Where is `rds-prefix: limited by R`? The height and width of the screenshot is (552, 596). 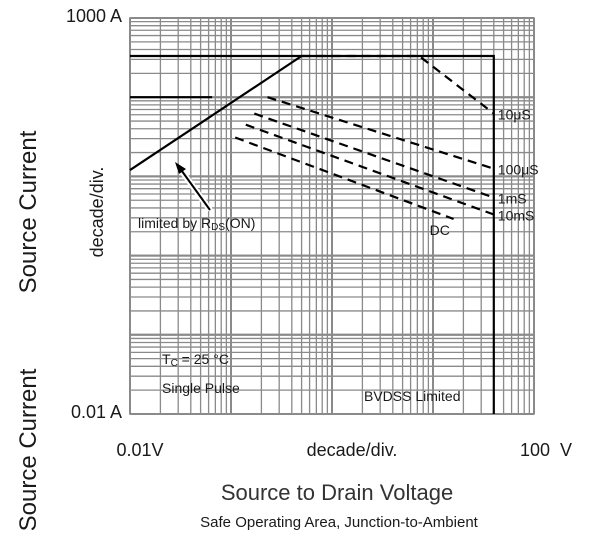
rds-prefix: limited by R is located at coordinates (174, 223).